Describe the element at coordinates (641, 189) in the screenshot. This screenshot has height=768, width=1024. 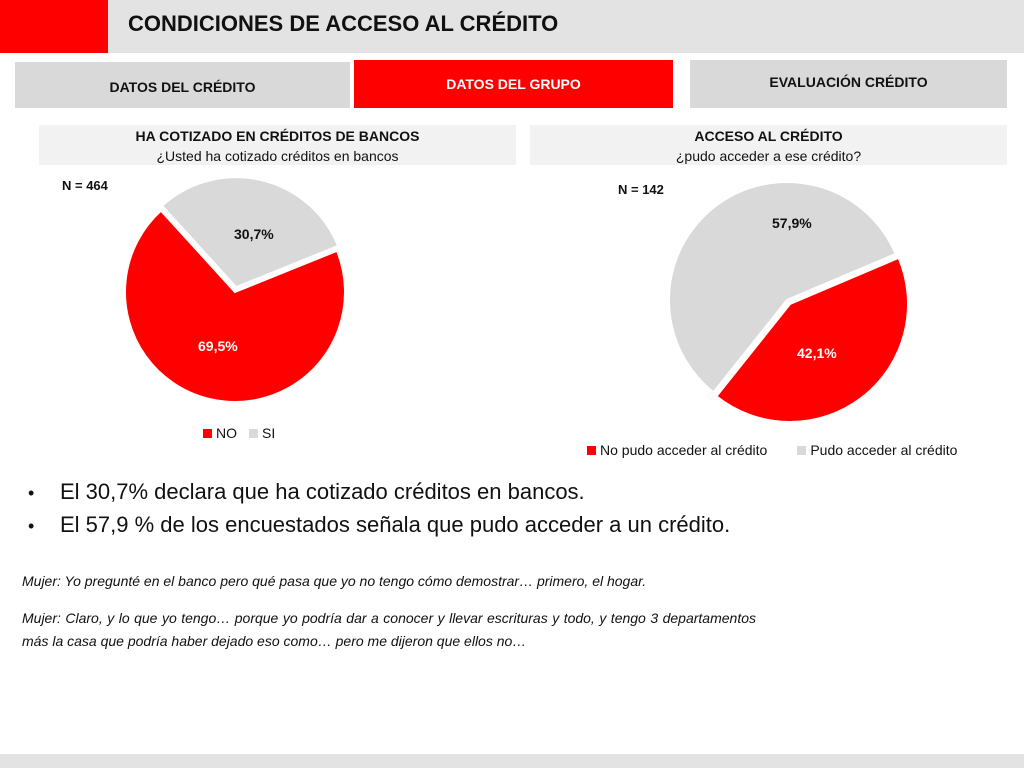
I see `chart2-n-label: N = 142` at that location.